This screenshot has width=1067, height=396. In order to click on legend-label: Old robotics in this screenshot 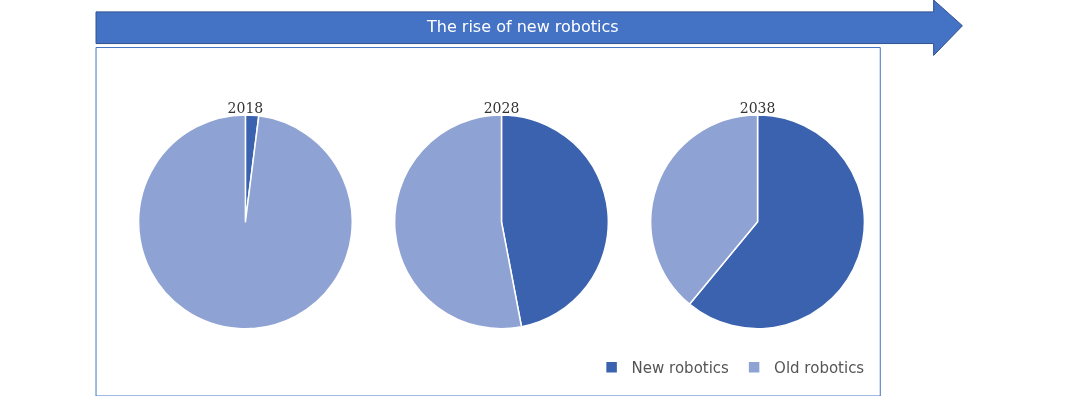, I will do `click(819, 368)`.